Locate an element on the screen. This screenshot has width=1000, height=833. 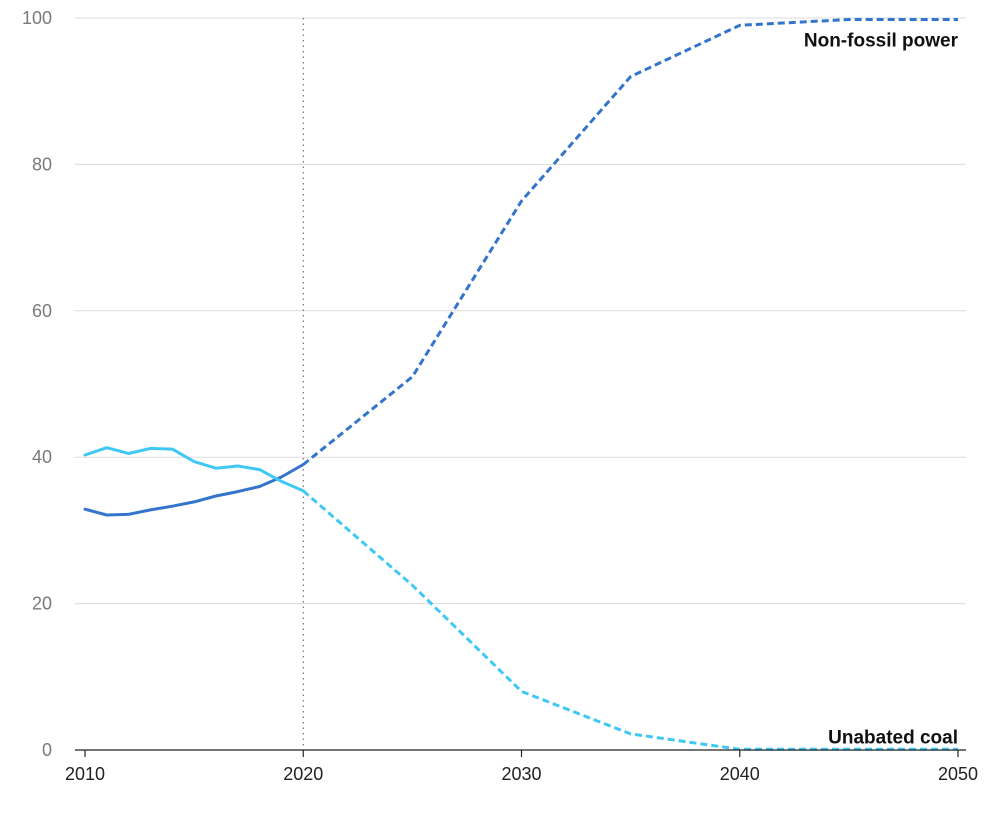
series-labels: Non-fossil power Unabated coal is located at coordinates (881, 389).